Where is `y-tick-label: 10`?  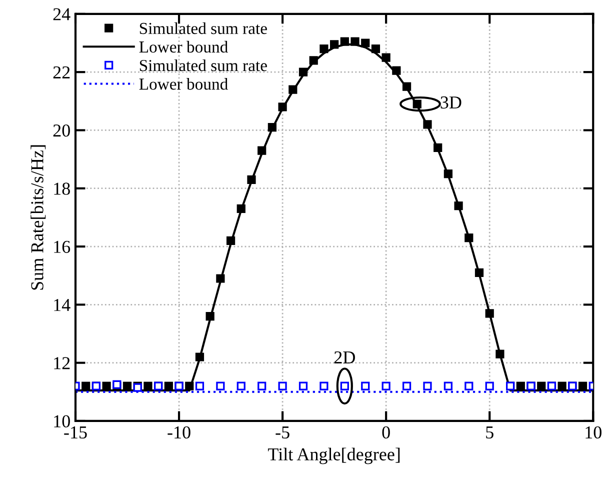
y-tick-label: 10 is located at coordinates (62, 421).